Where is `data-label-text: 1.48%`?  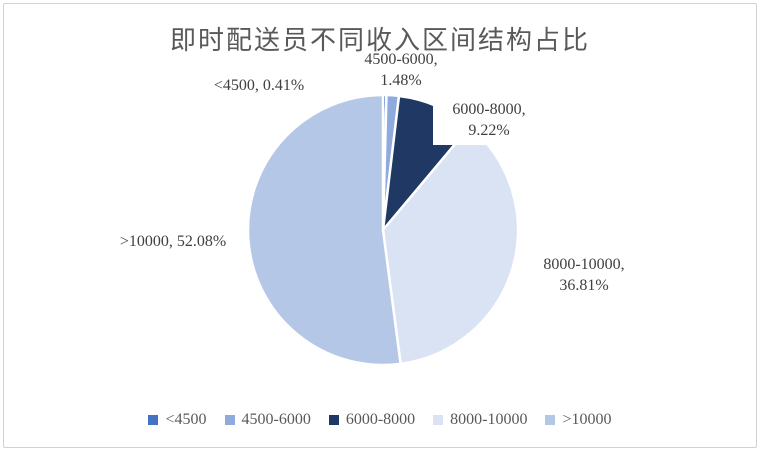 data-label-text: 1.48% is located at coordinates (401, 80).